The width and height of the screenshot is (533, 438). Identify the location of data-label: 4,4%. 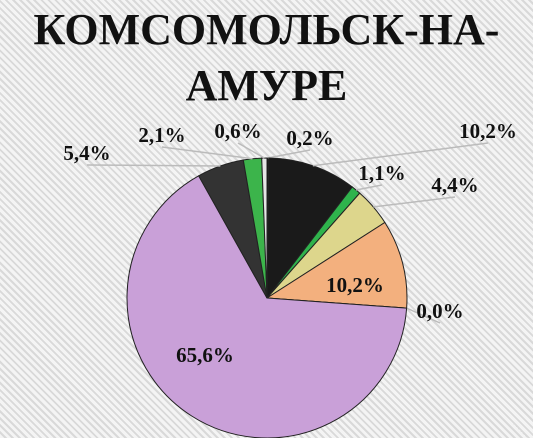
(454, 185).